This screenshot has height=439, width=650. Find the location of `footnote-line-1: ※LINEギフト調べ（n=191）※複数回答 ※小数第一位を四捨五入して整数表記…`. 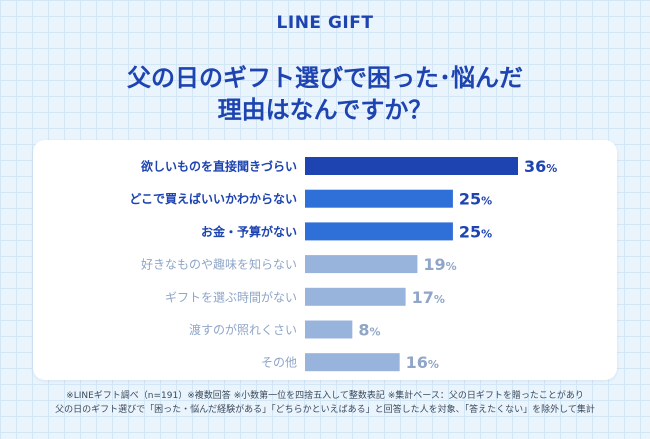

footnote-line-1: ※LINEギフト調べ（n=191）※複数回答 ※小数第一位を四捨五入して整数表記… is located at coordinates (325, 396).